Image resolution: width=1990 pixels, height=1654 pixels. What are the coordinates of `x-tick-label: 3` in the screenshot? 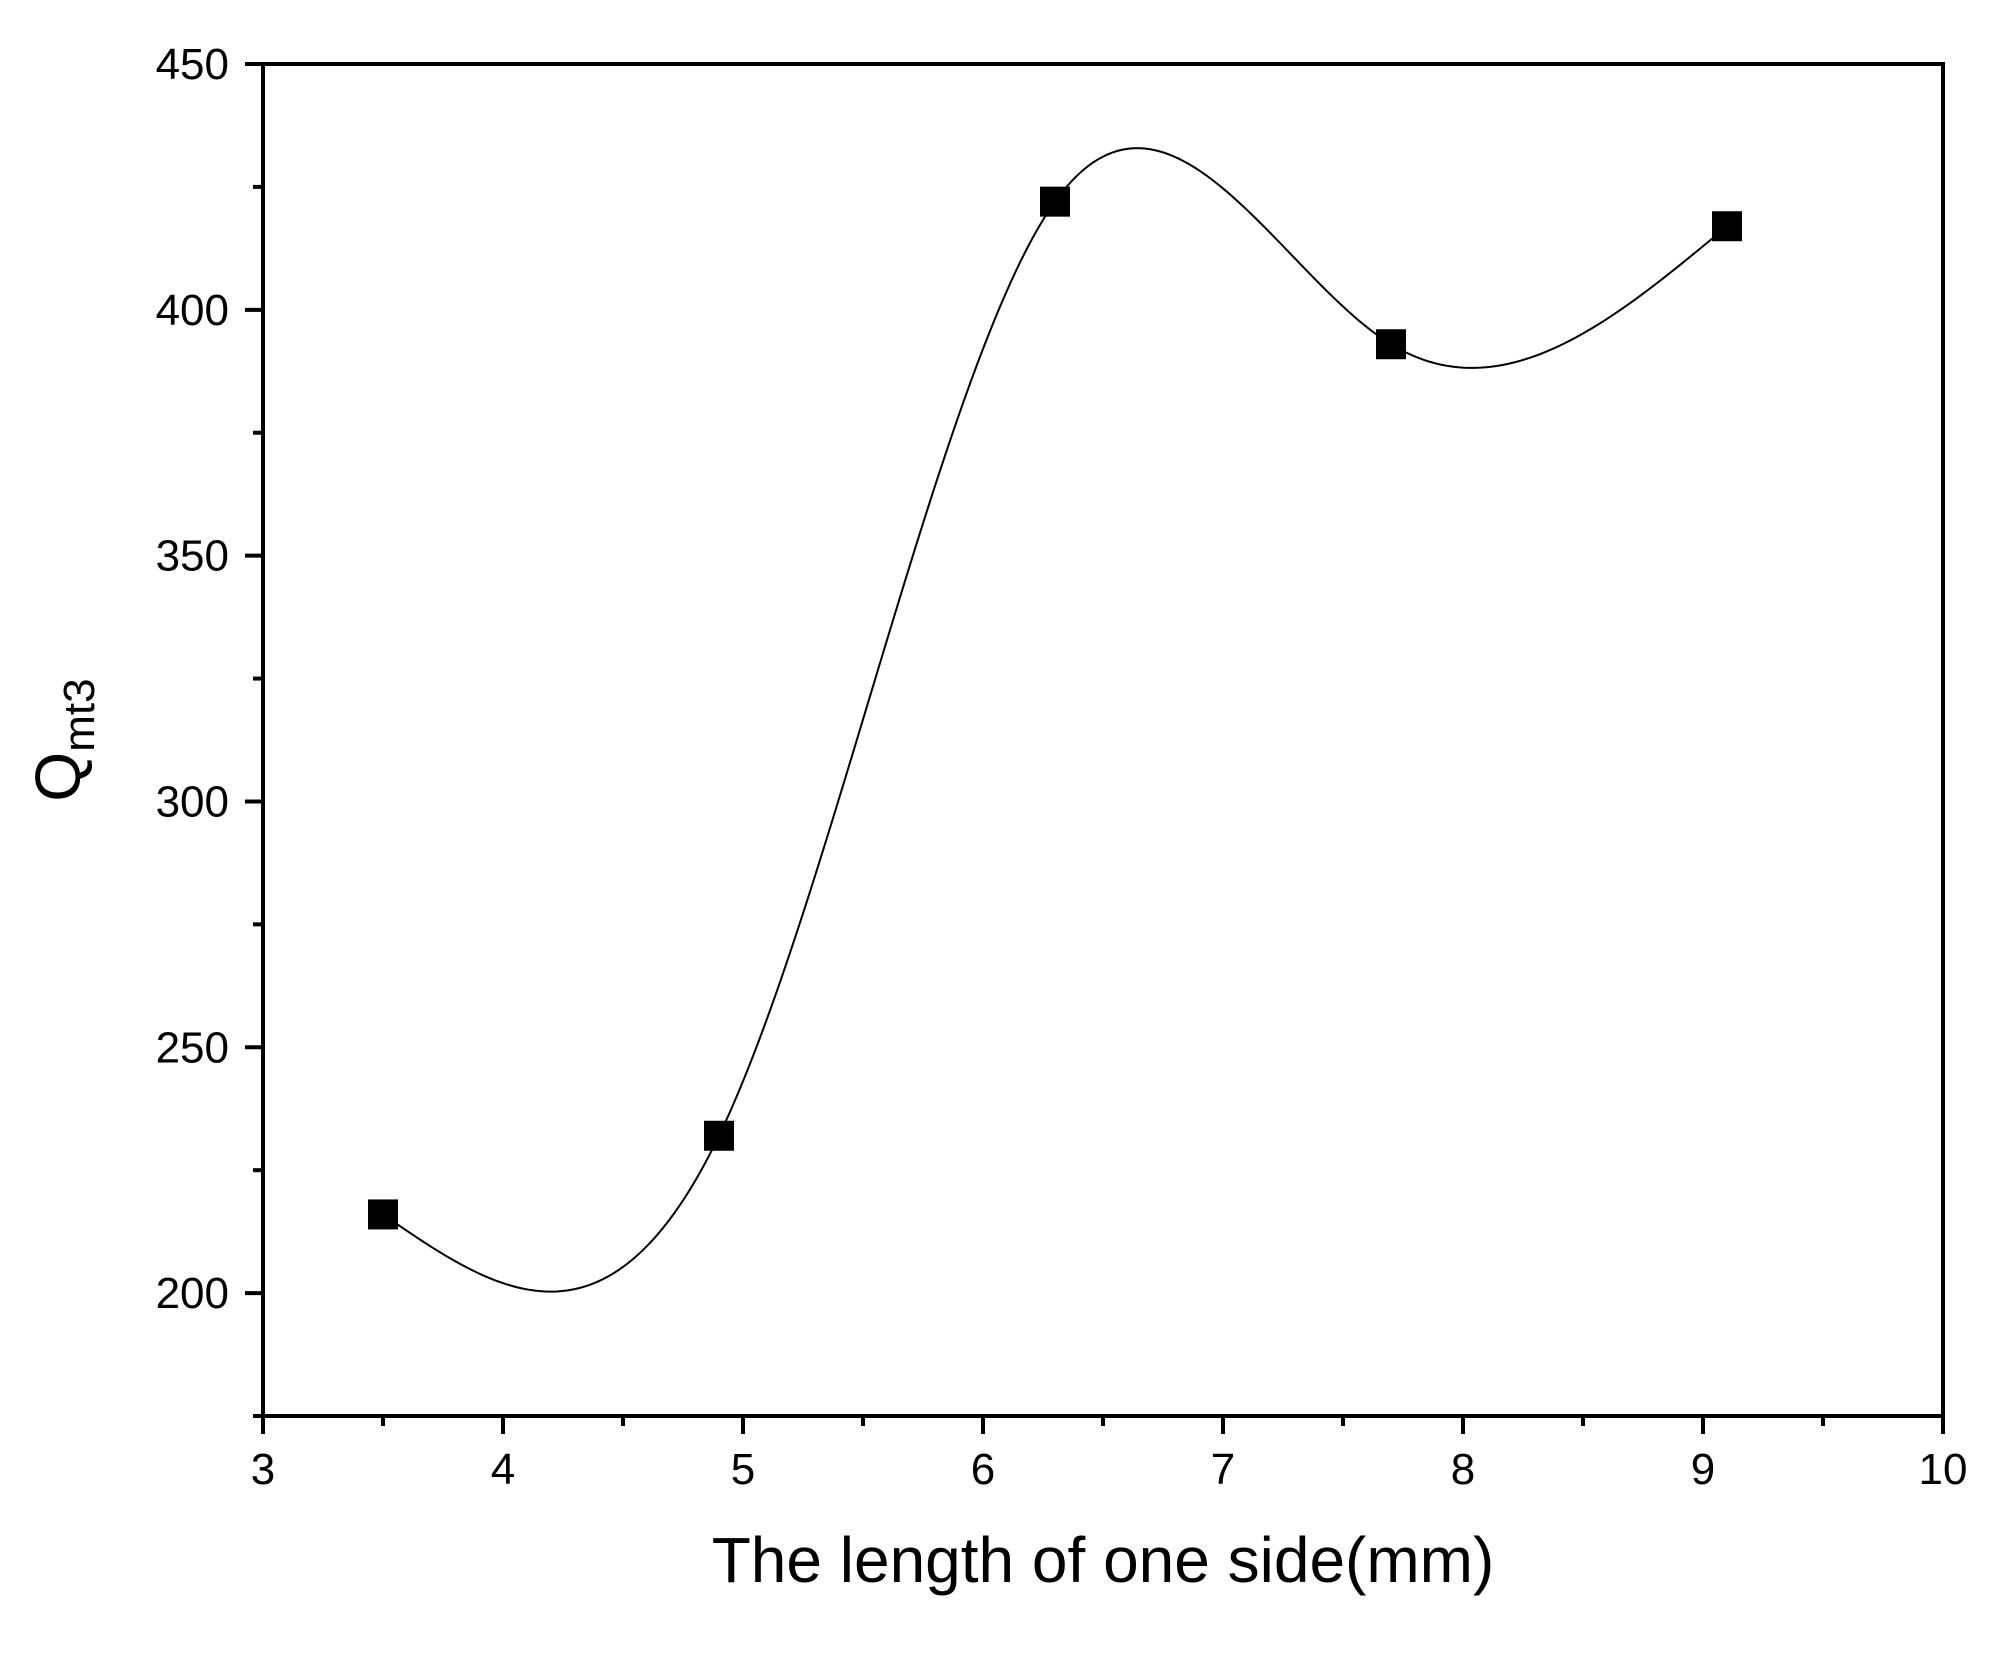 It's located at (263, 1469).